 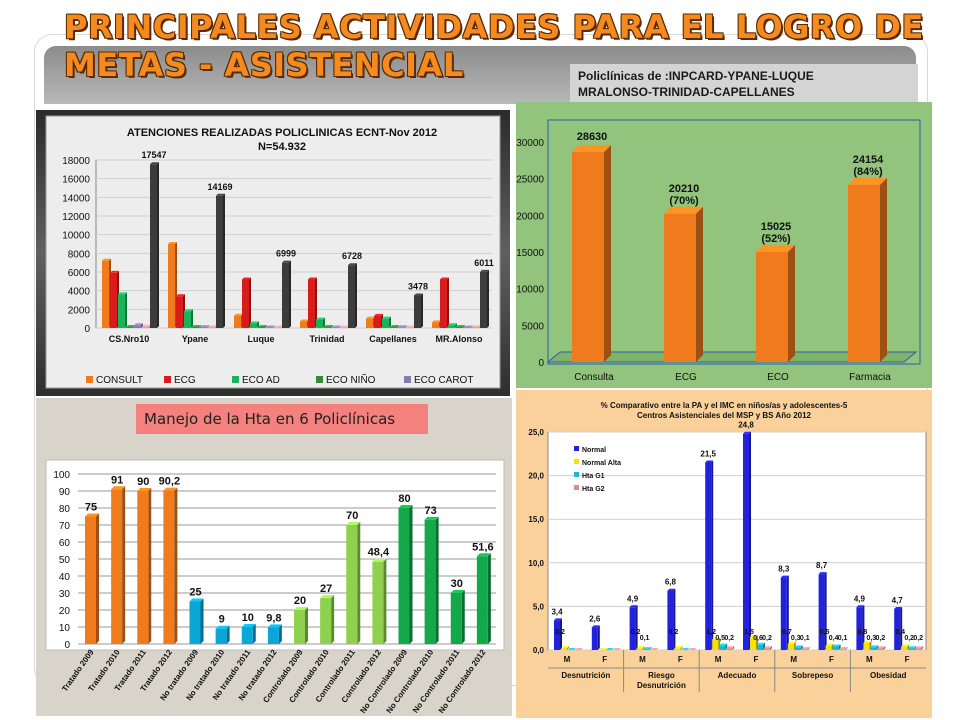 I want to click on x-tick-label: ECO, so click(x=778, y=377).